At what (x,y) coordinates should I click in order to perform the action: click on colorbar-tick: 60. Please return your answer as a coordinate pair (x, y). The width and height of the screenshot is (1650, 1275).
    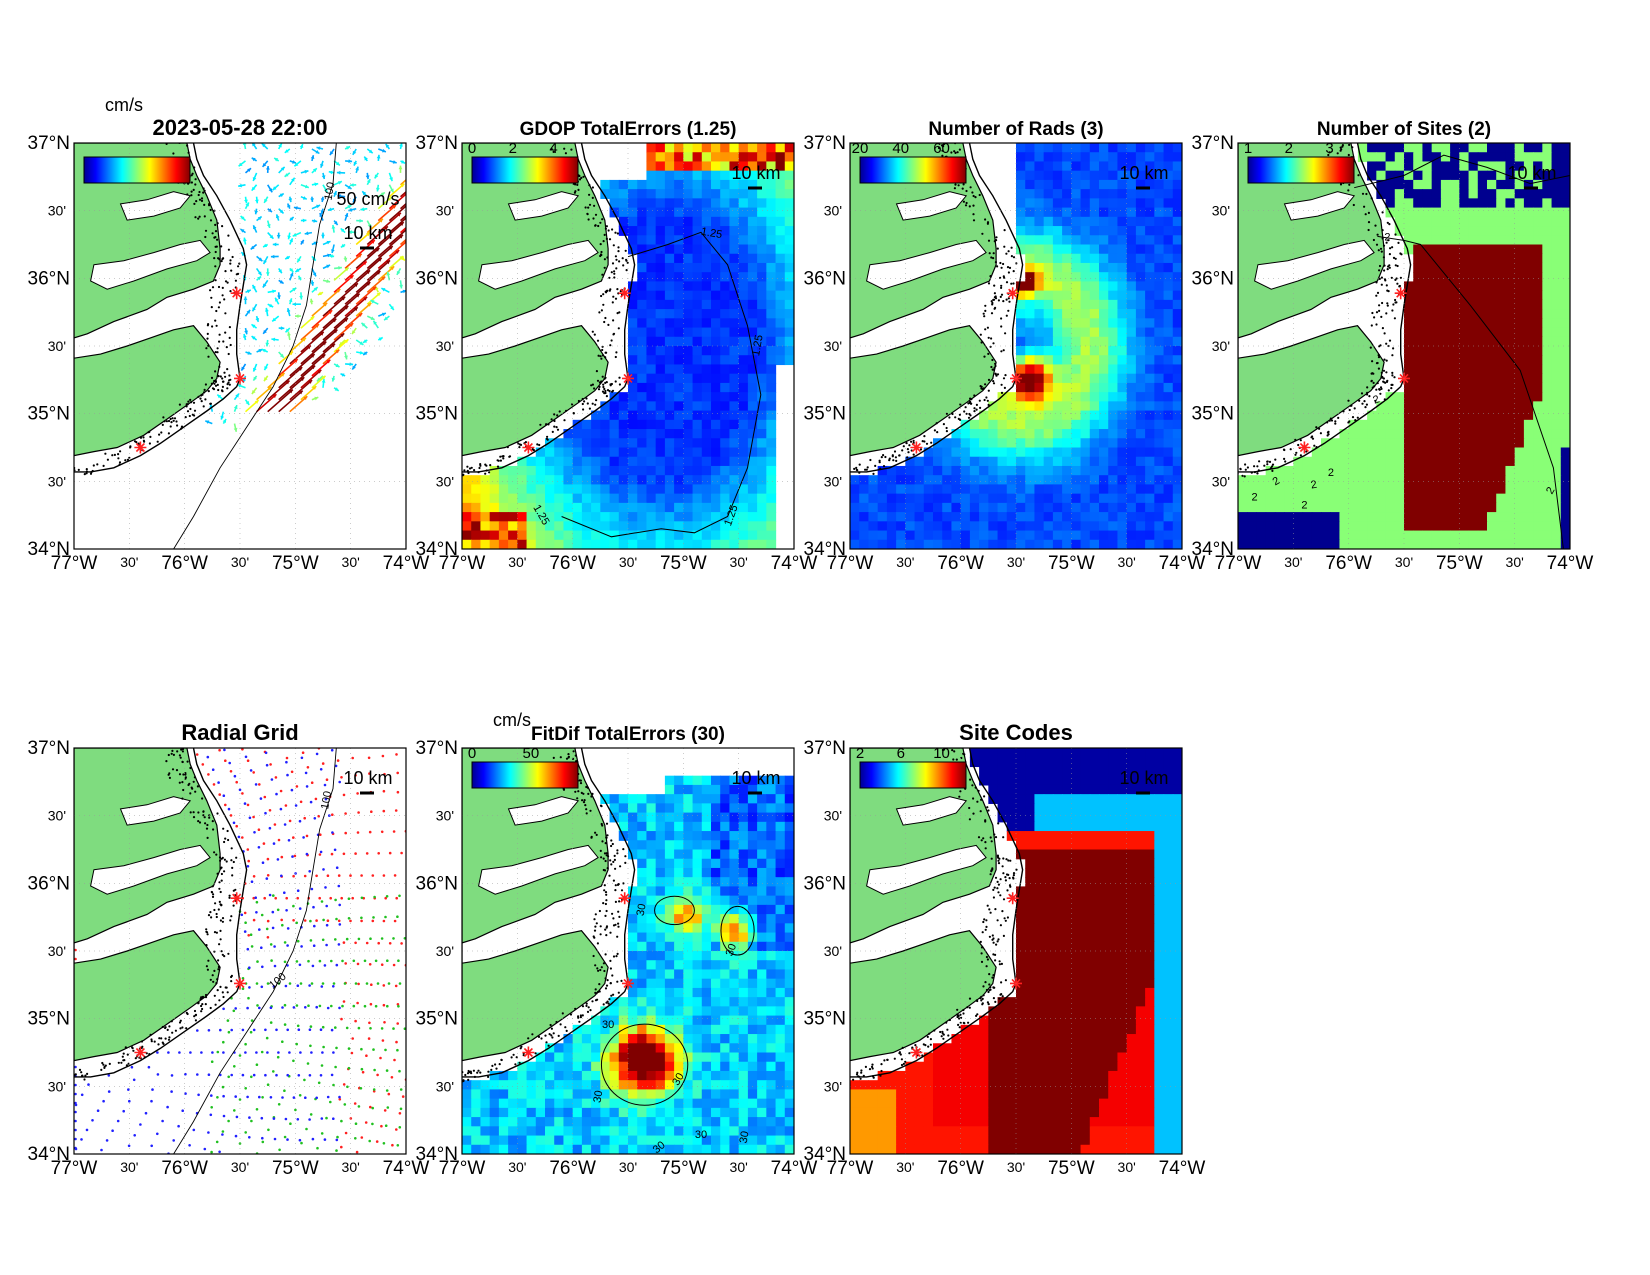
    Looking at the image, I should click on (941, 148).